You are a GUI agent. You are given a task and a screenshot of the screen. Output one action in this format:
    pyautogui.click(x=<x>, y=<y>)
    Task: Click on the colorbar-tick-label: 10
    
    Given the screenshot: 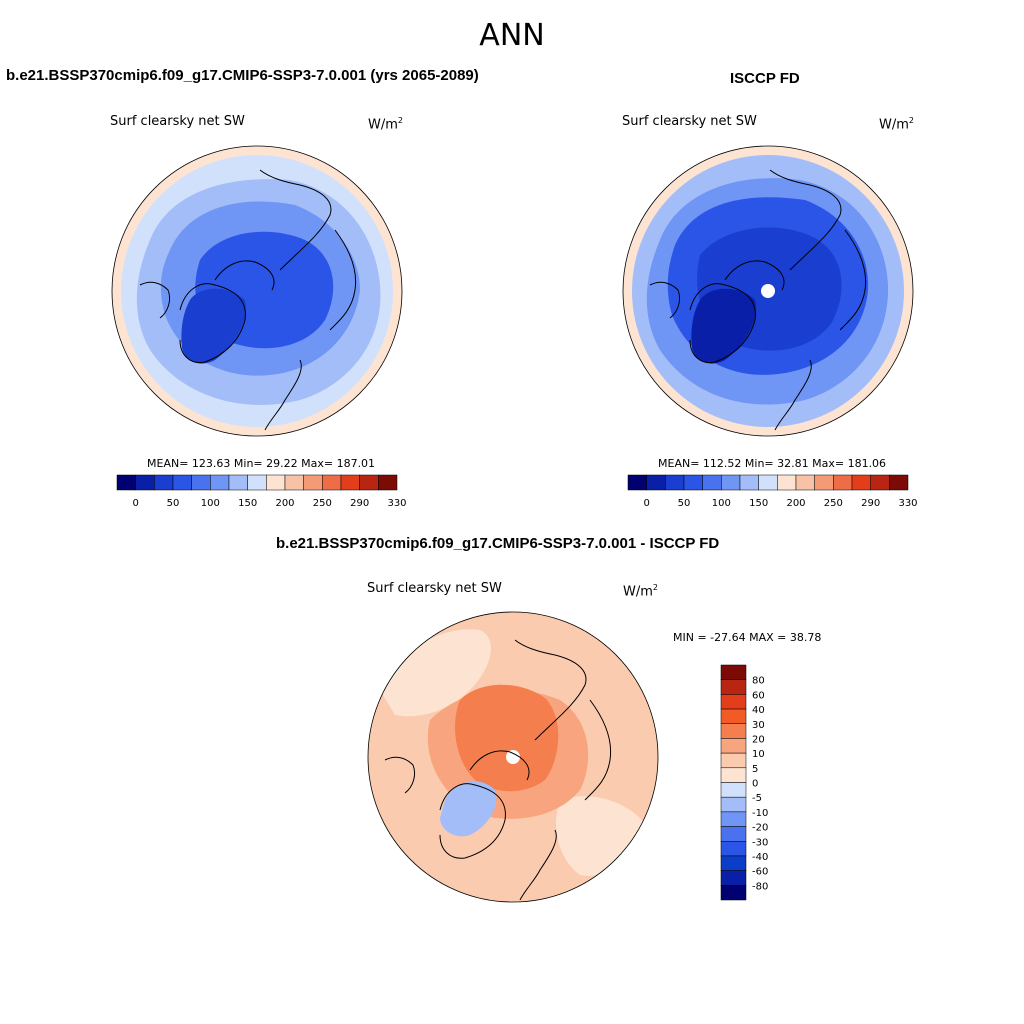 What is the action you would take?
    pyautogui.click(x=758, y=754)
    